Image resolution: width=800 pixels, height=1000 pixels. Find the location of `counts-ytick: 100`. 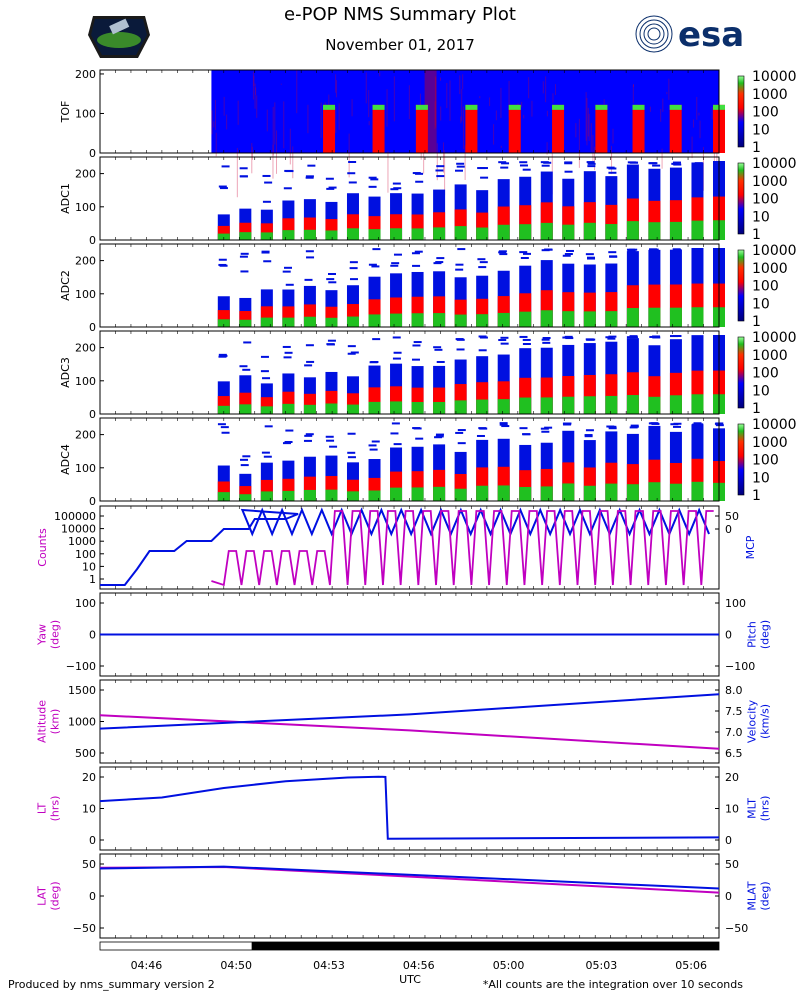

counts-ytick: 100 is located at coordinates (85, 554).